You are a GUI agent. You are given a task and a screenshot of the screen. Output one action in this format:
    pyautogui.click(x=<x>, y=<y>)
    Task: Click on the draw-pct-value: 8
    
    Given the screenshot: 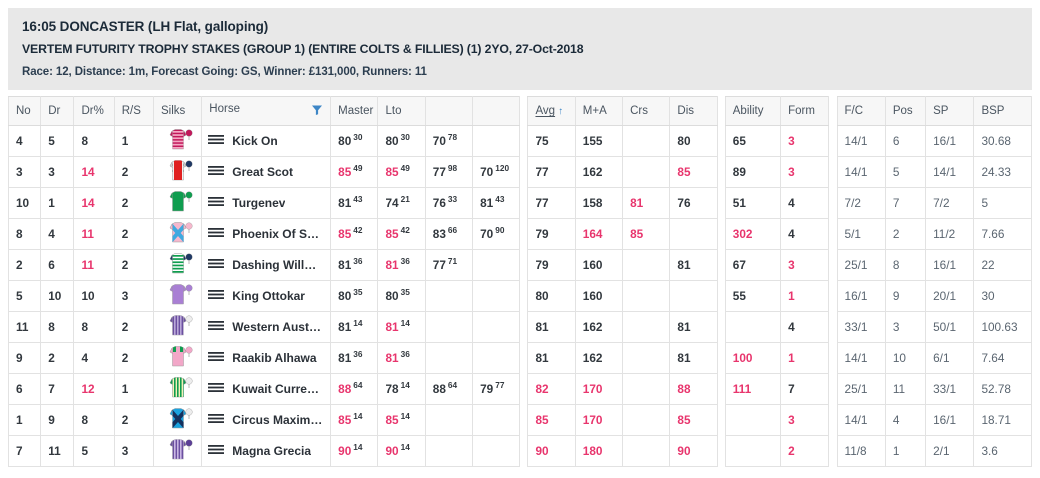 What is the action you would take?
    pyautogui.click(x=84, y=420)
    